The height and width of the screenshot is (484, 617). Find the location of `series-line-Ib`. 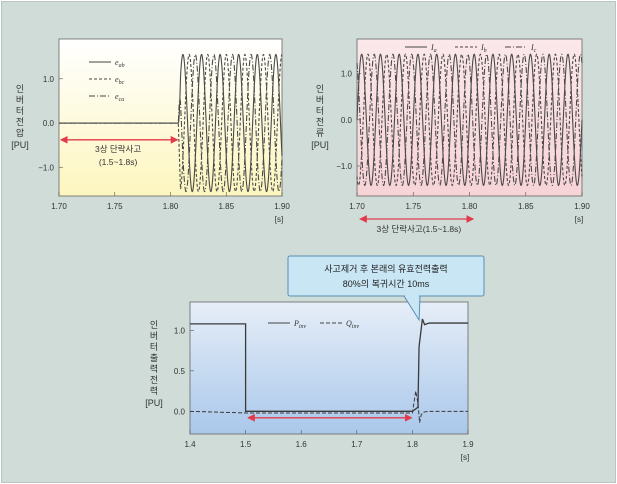

series-line-Ib is located at coordinates (469, 120).